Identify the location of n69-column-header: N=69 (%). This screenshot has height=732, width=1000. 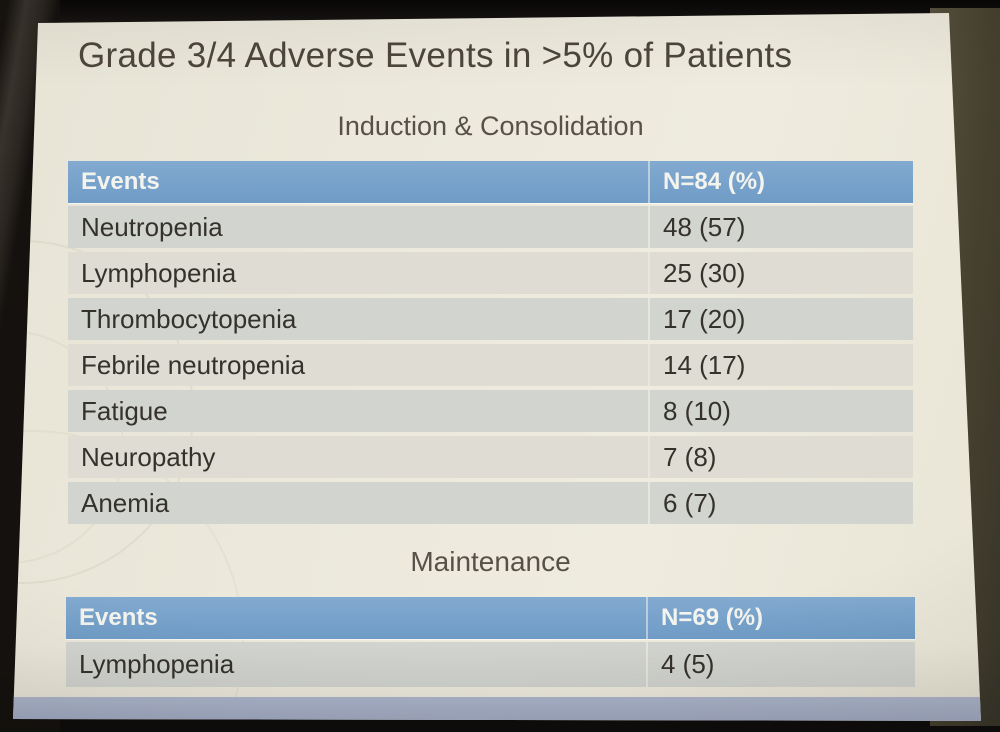
(780, 618).